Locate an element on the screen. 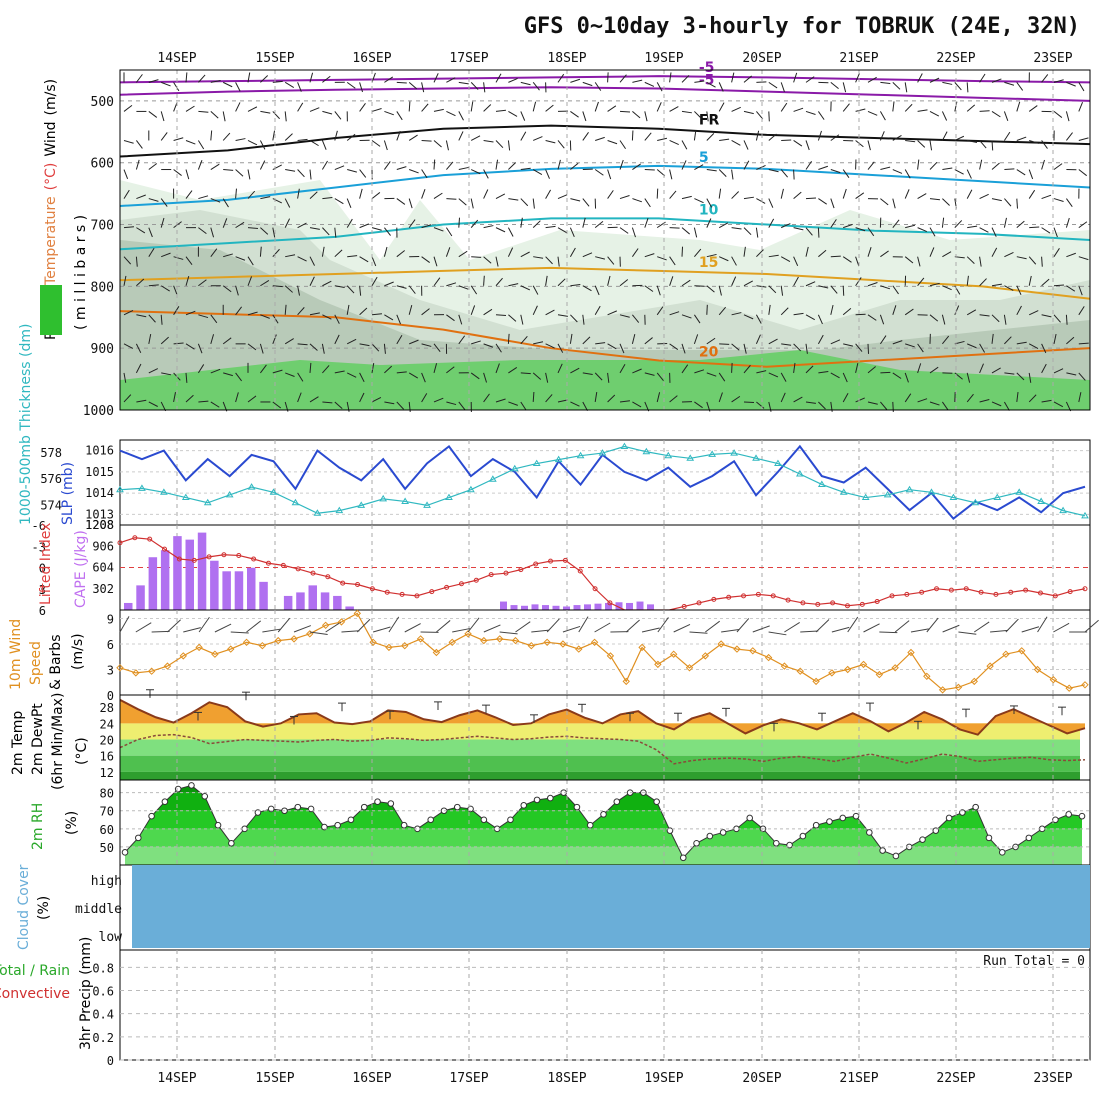 Image resolution: width=1100 pixels, height=1100 pixels. temp-tick-label: 24 is located at coordinates (107, 724).